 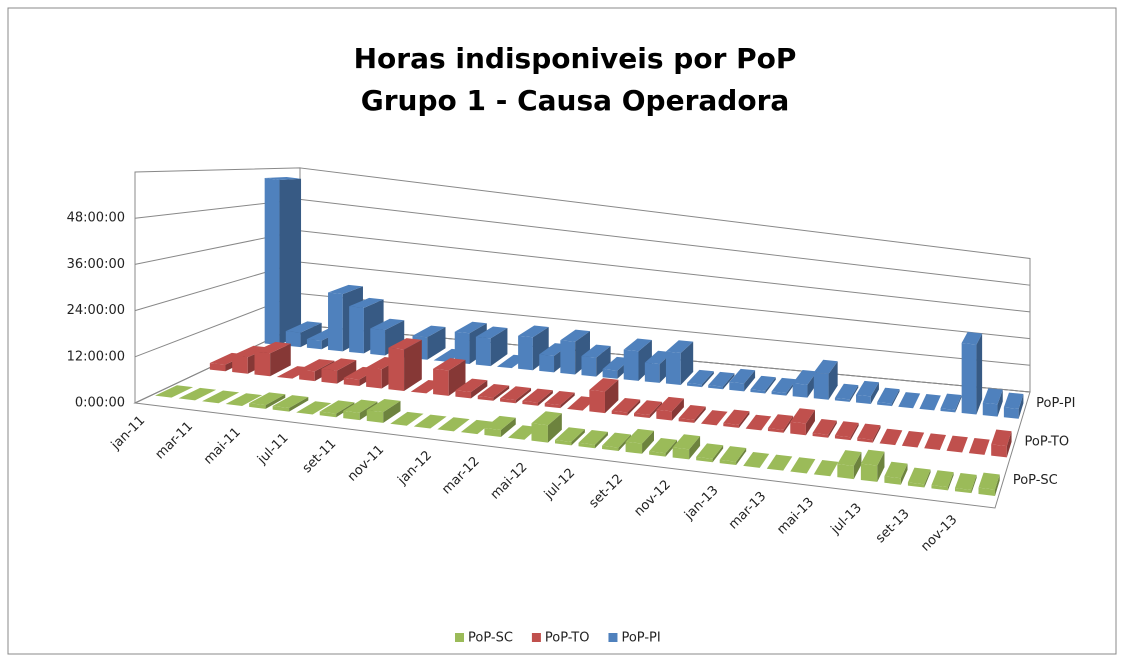 I want to click on y-tick-label: 12:00:00, so click(x=96, y=356).